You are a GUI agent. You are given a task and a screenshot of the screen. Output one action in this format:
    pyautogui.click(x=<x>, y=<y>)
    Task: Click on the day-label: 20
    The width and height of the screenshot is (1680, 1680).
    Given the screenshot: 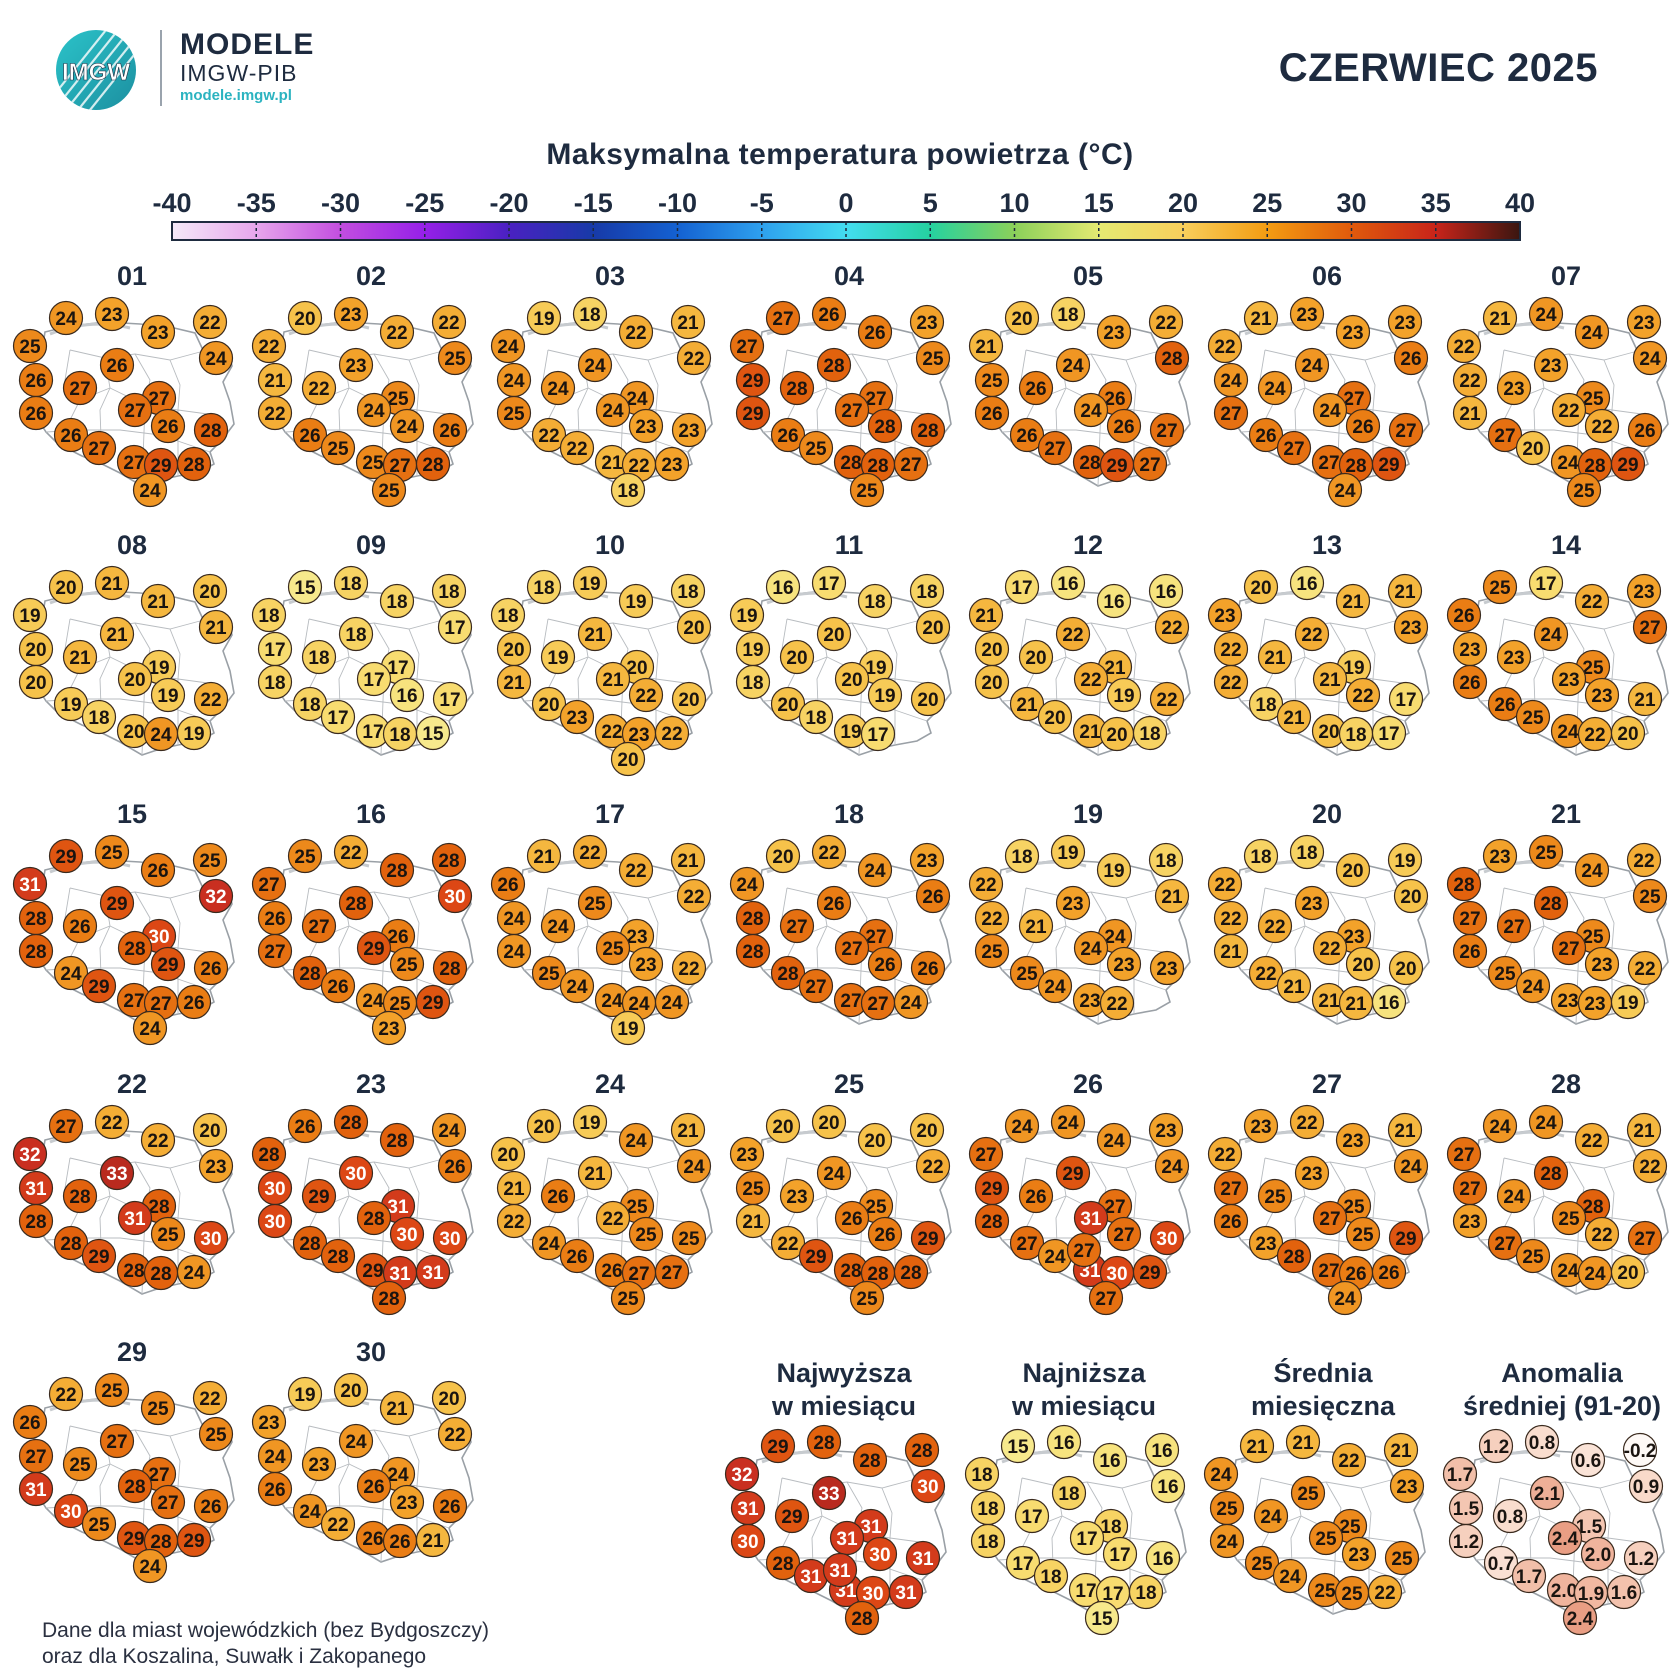 What is the action you would take?
    pyautogui.click(x=1327, y=814)
    